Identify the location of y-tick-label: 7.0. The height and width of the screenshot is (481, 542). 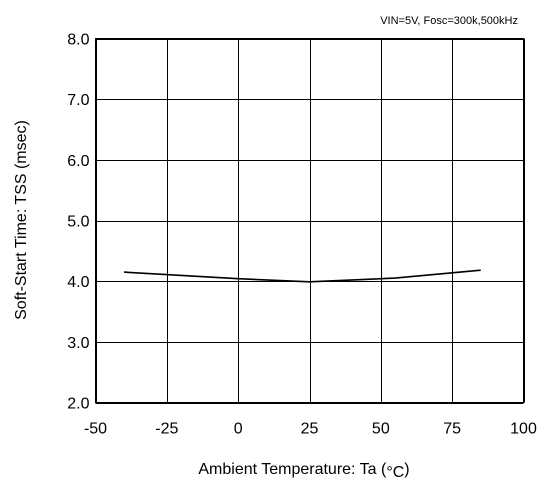
(78, 100).